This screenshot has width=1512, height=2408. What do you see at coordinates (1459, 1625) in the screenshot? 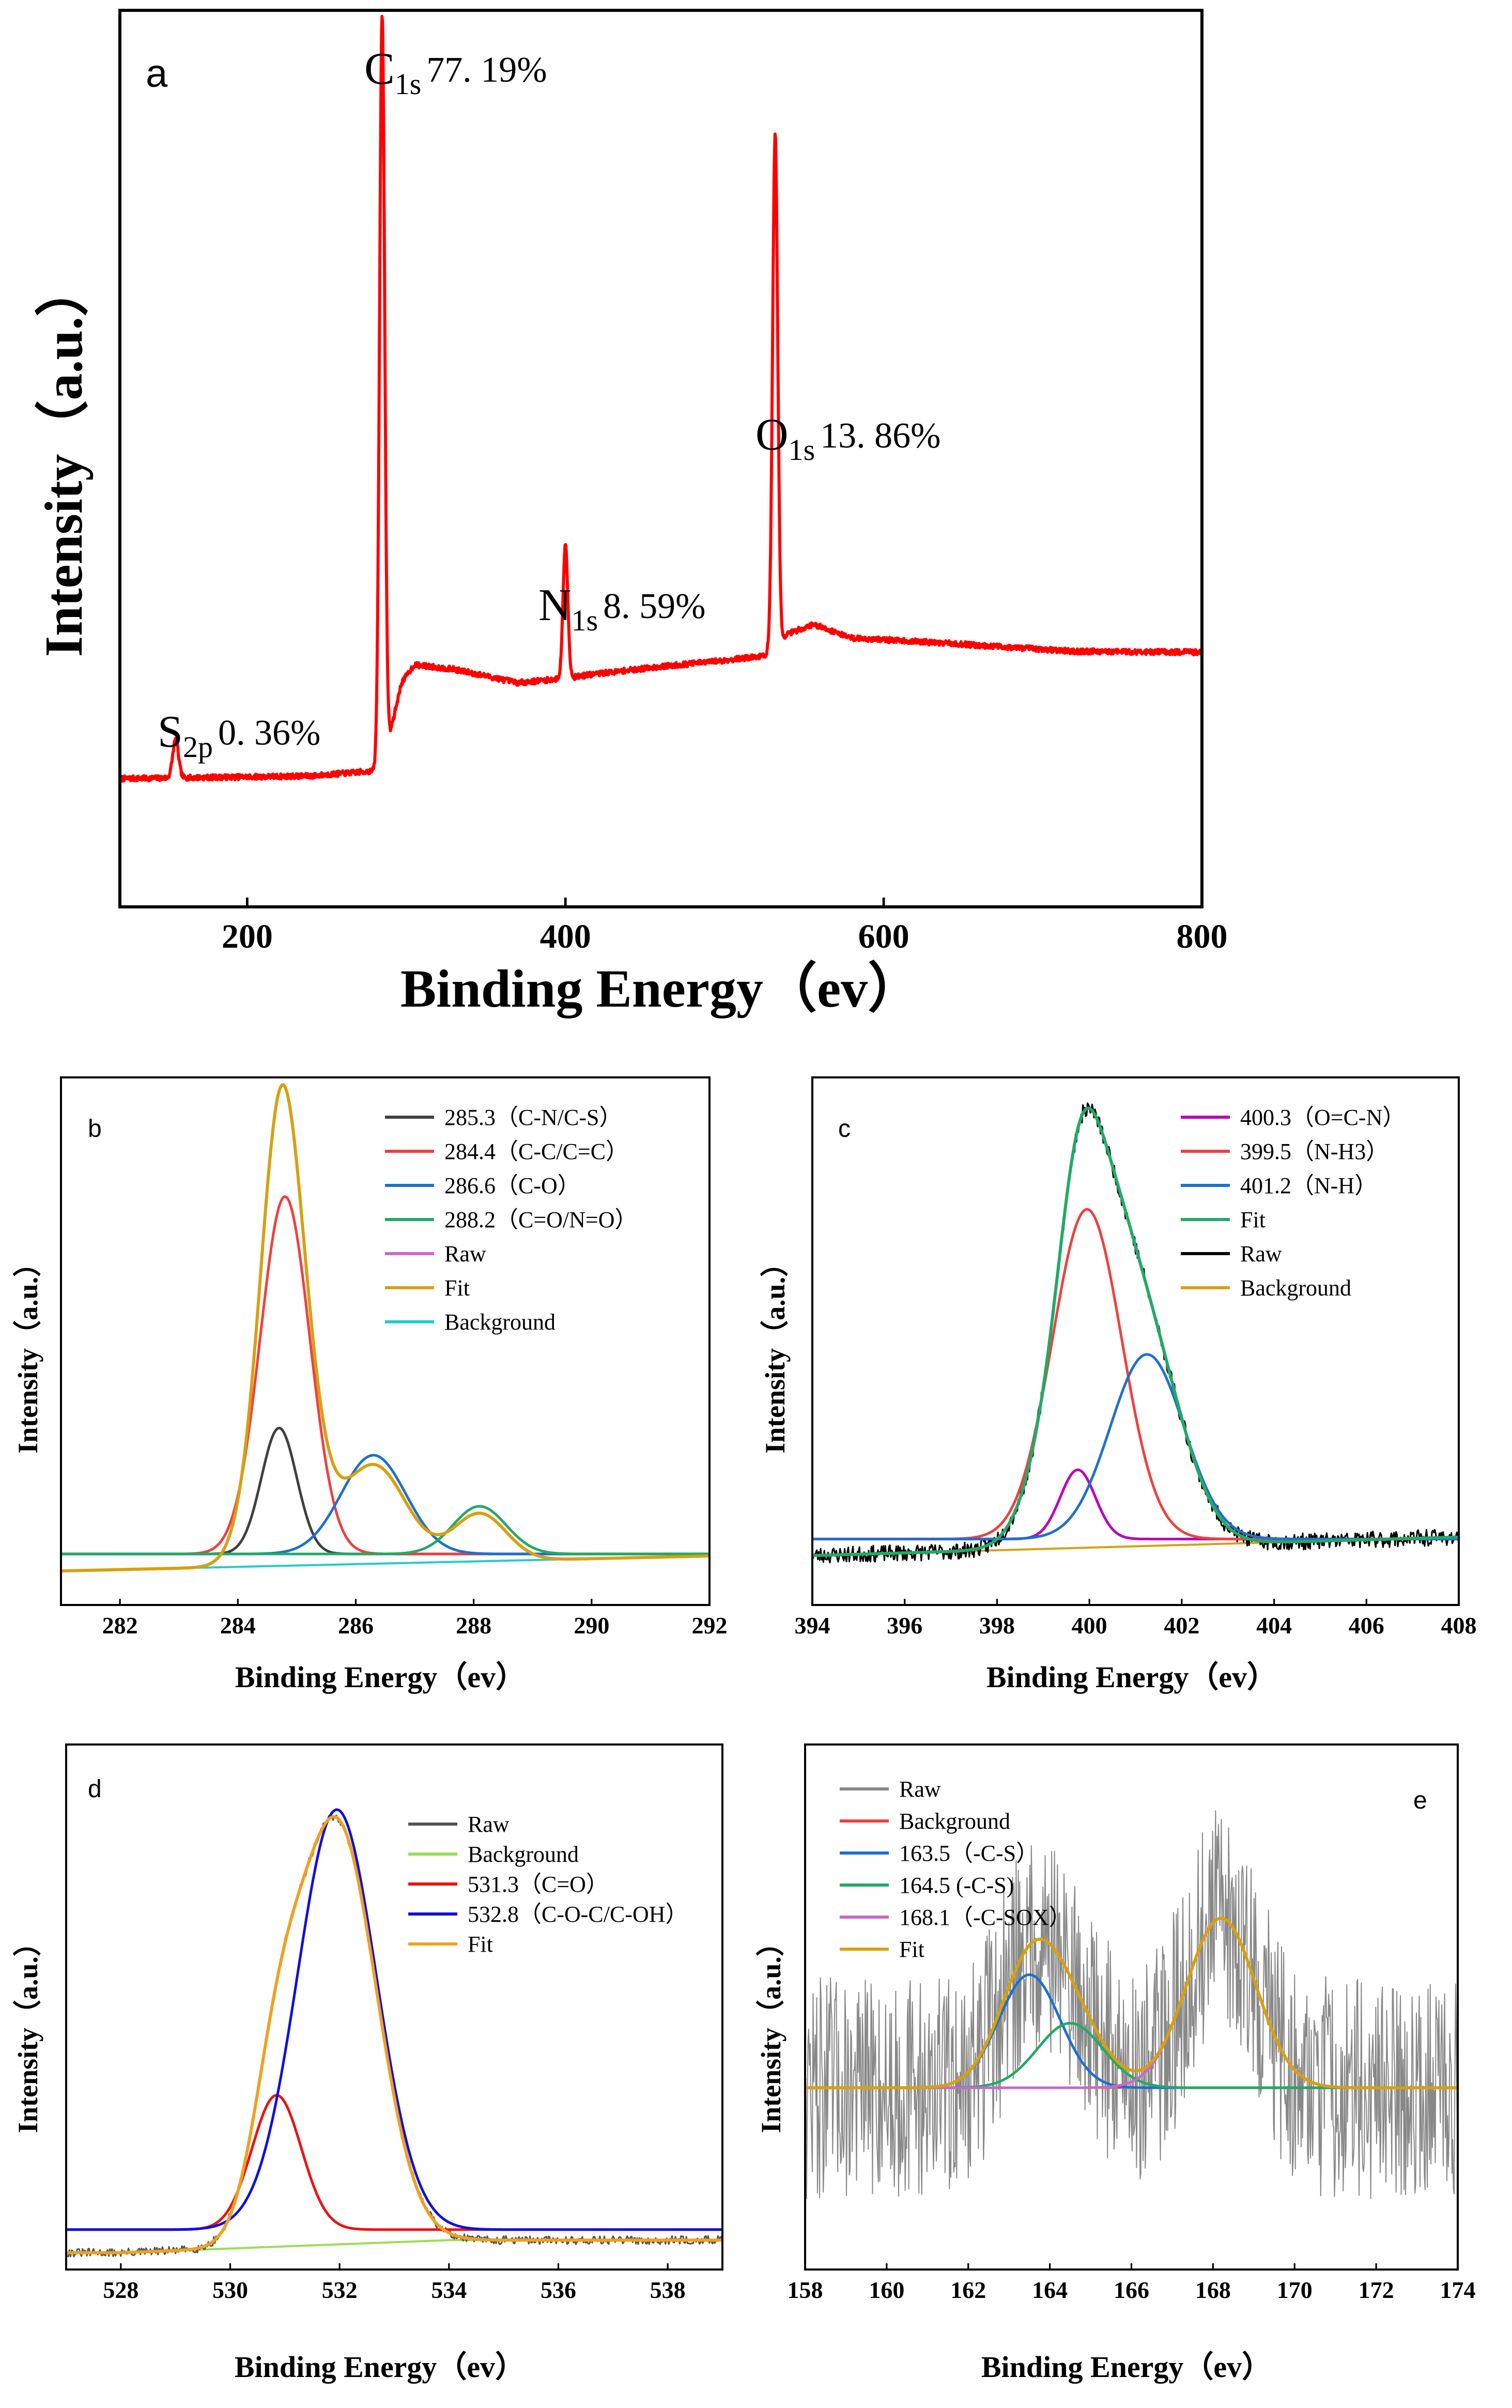
I see `x-tick-label-c-408: 408` at bounding box center [1459, 1625].